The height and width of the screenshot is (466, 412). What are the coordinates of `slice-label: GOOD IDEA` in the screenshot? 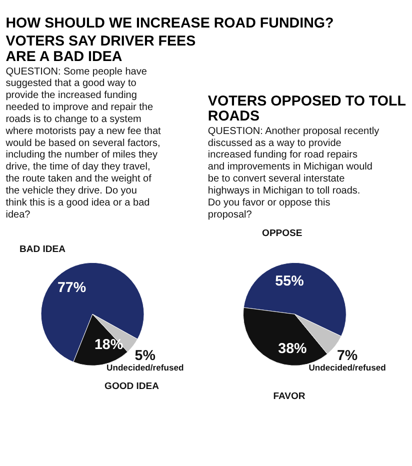 It's located at (132, 386).